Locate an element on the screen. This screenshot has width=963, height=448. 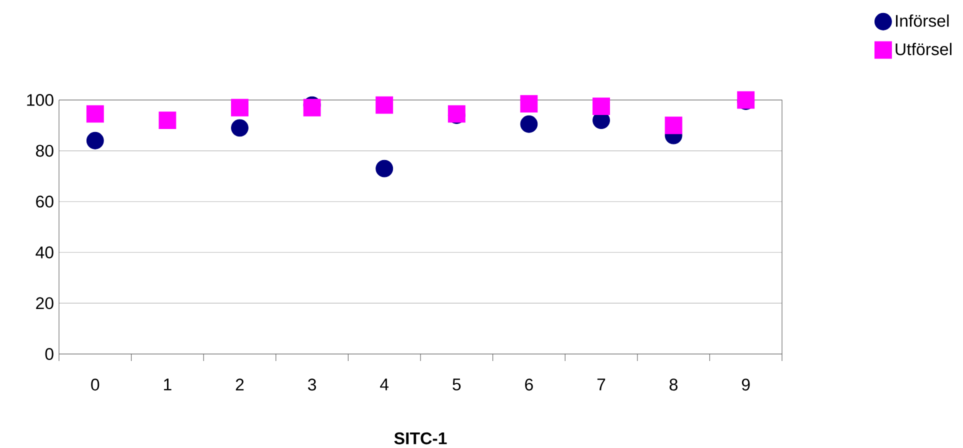
x-tick-label: 4 is located at coordinates (384, 384).